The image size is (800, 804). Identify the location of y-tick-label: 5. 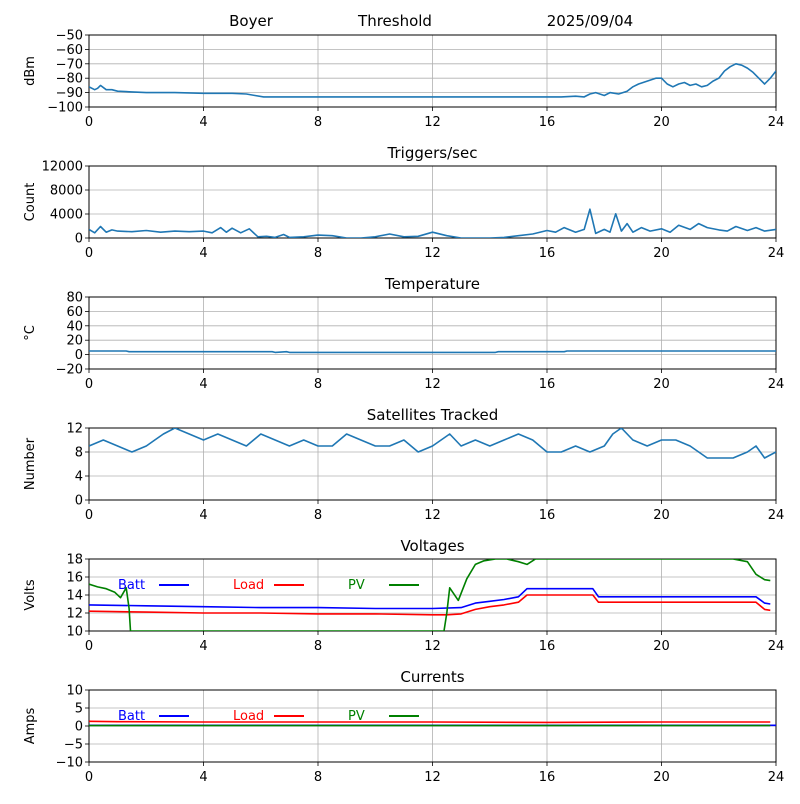
(79, 709).